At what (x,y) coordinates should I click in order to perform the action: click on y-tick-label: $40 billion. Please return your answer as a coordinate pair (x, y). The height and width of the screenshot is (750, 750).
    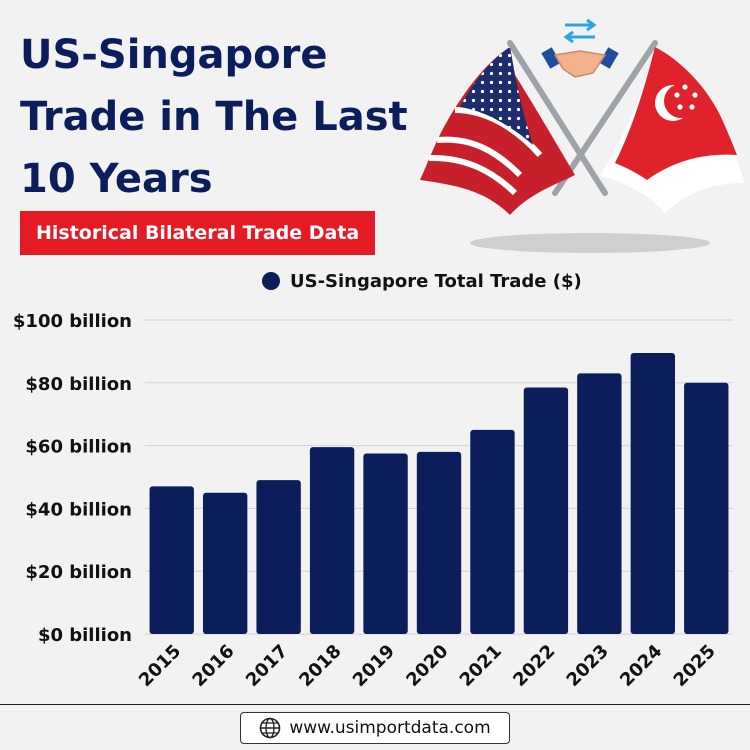
    Looking at the image, I should click on (78, 509).